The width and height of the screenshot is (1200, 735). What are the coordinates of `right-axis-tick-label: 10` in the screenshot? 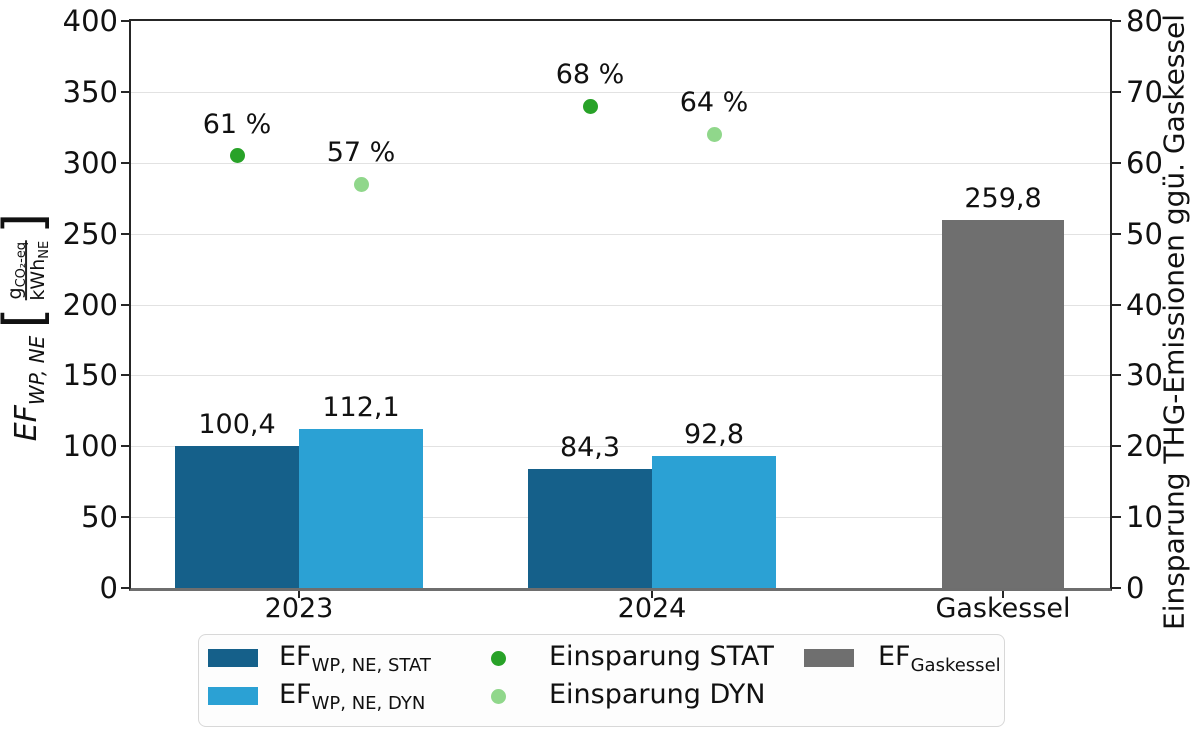 It's located at (1144, 517).